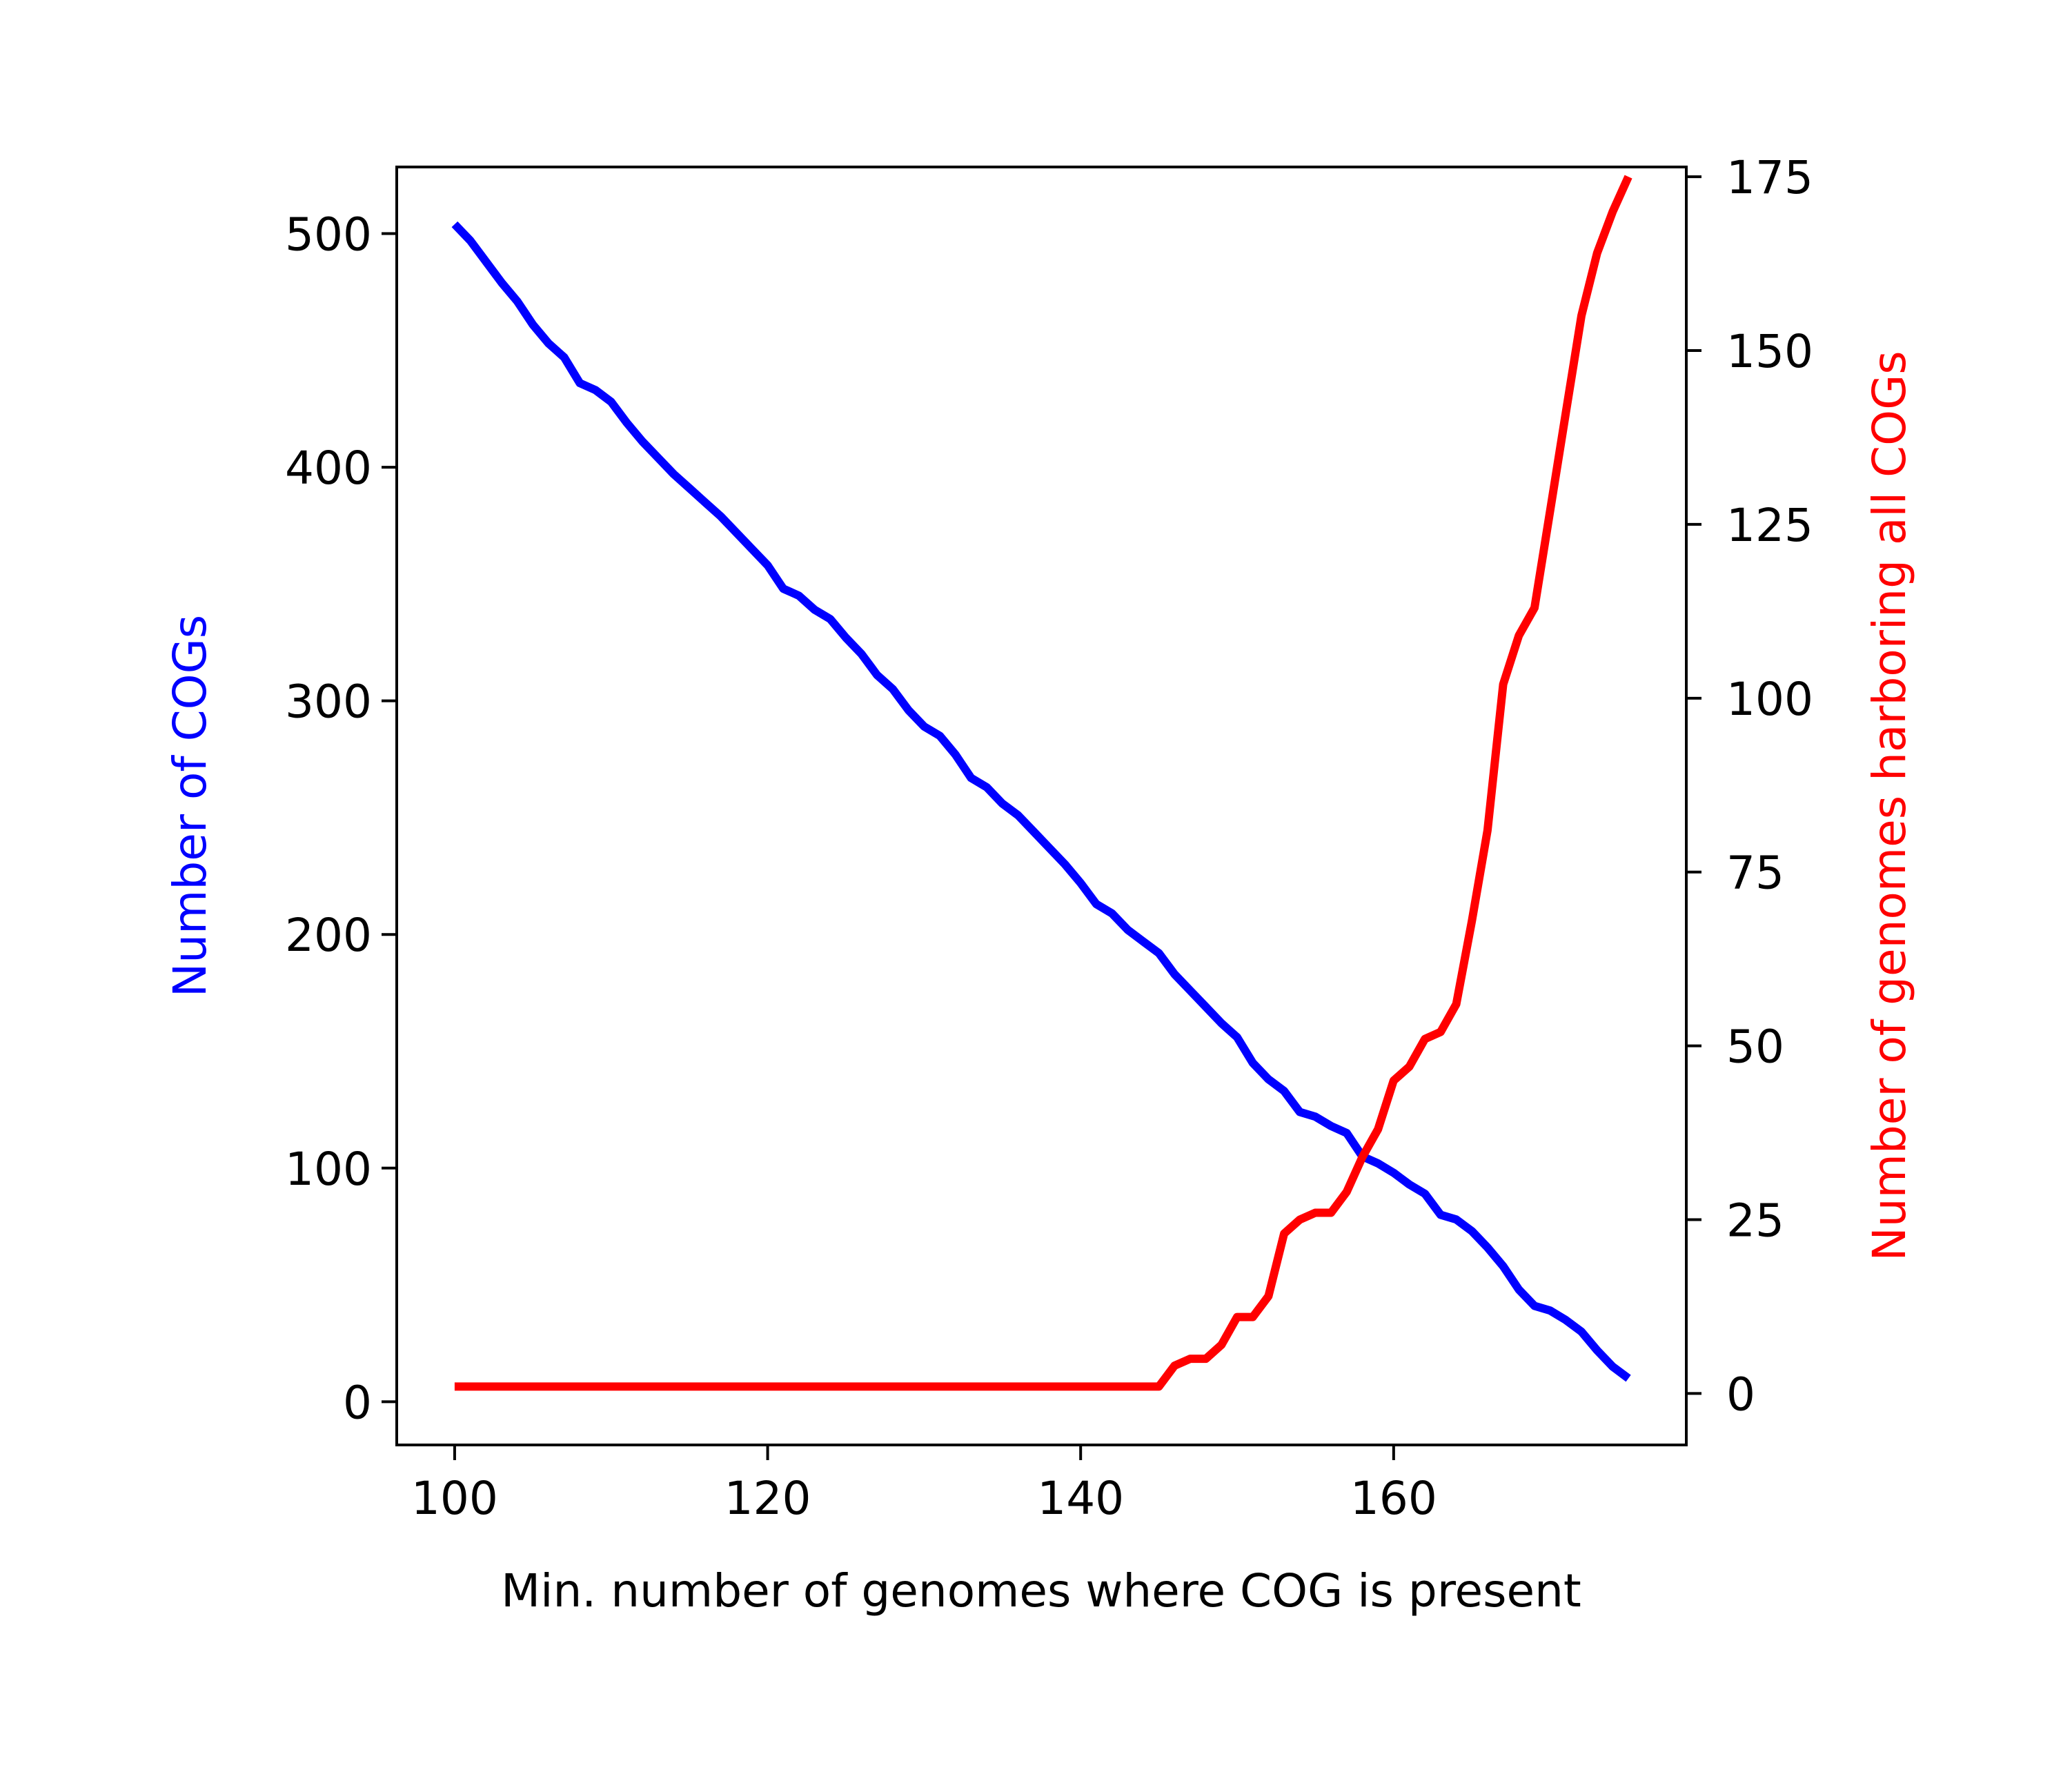  Describe the element at coordinates (328, 234) in the screenshot. I see `y-left-tick-label: 500` at that location.